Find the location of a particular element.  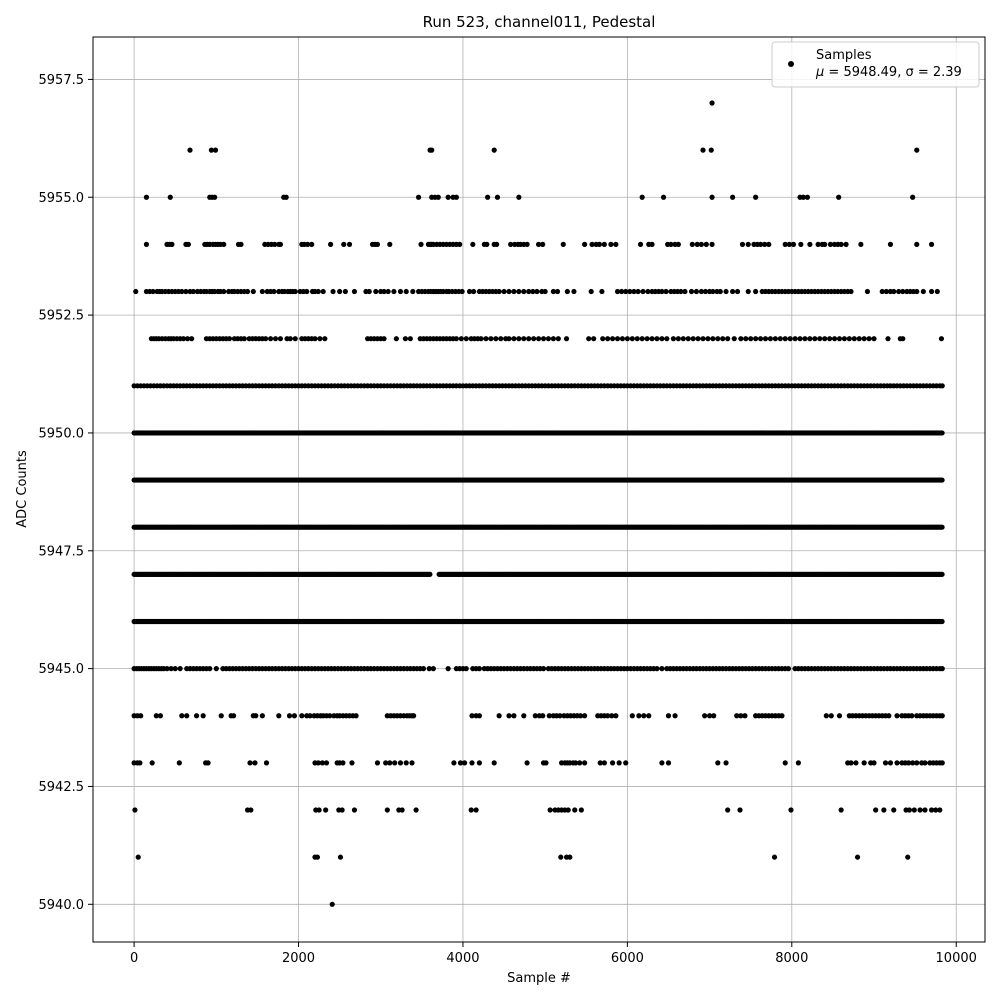

y-tick-label: 5955.0 is located at coordinates (62, 198).